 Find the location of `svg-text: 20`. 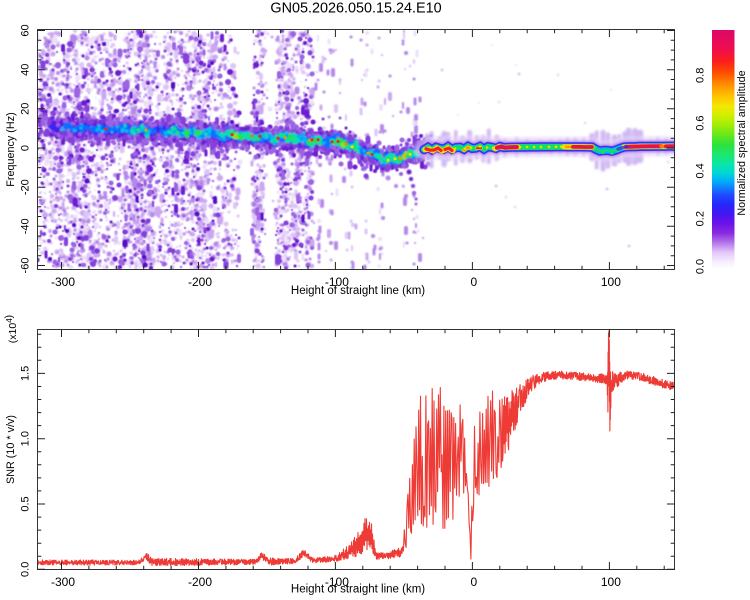

svg-text: 20 is located at coordinates (26, 109).